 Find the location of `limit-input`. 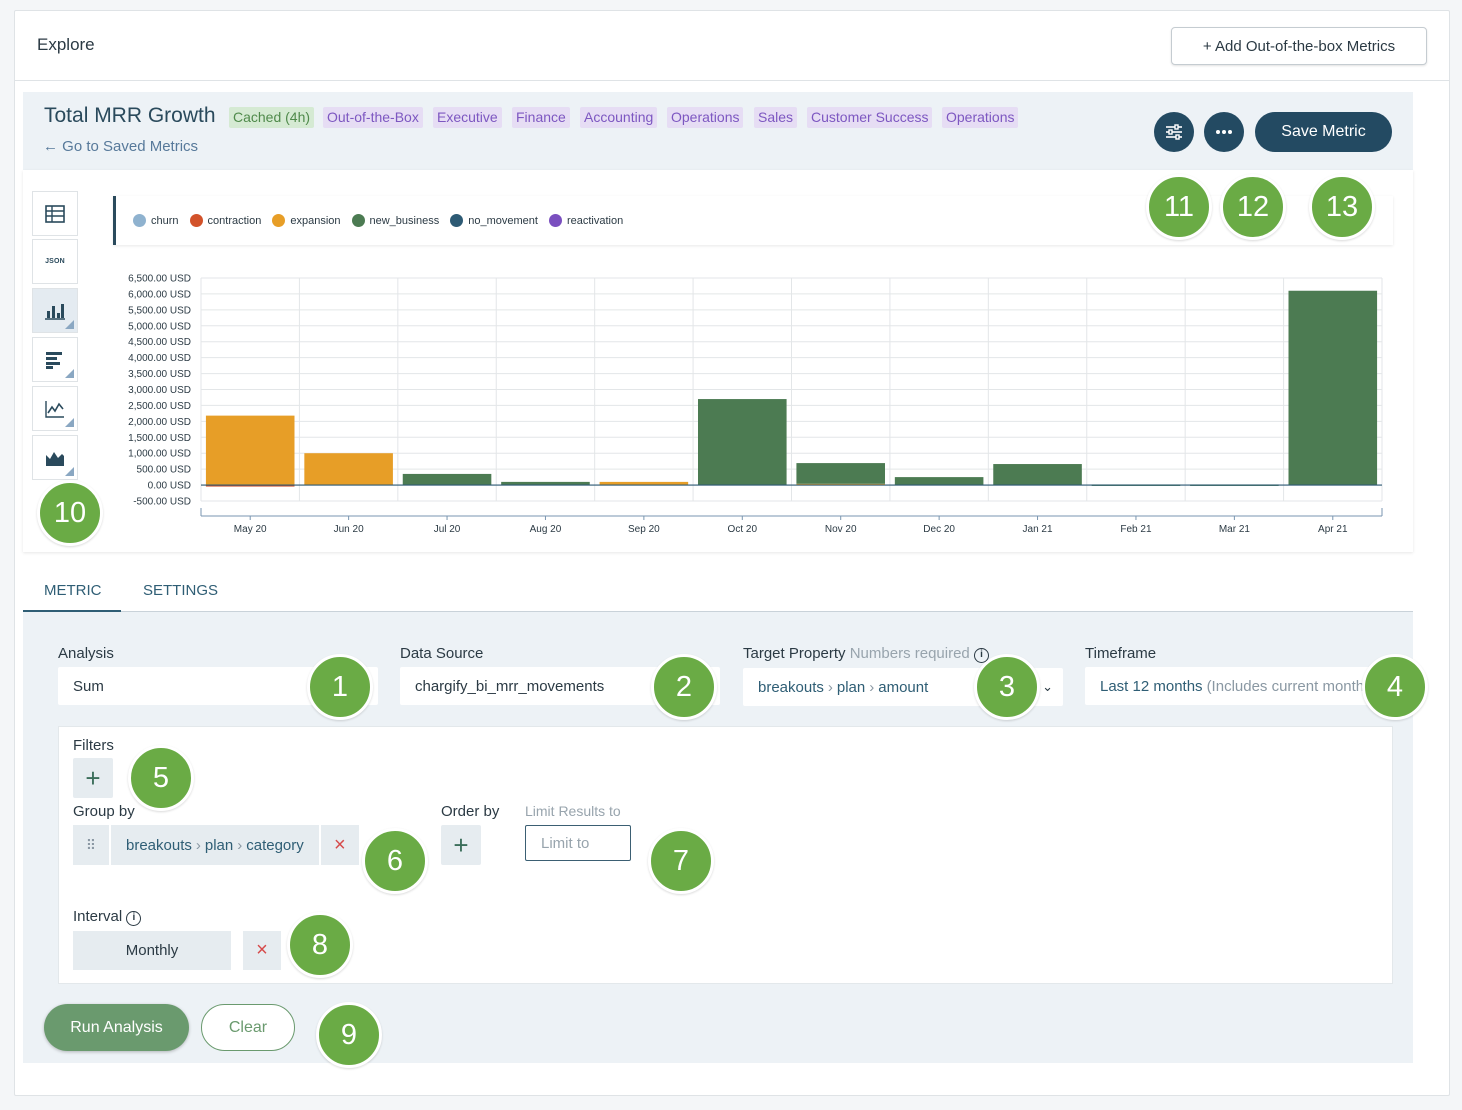

limit-input is located at coordinates (578, 843).